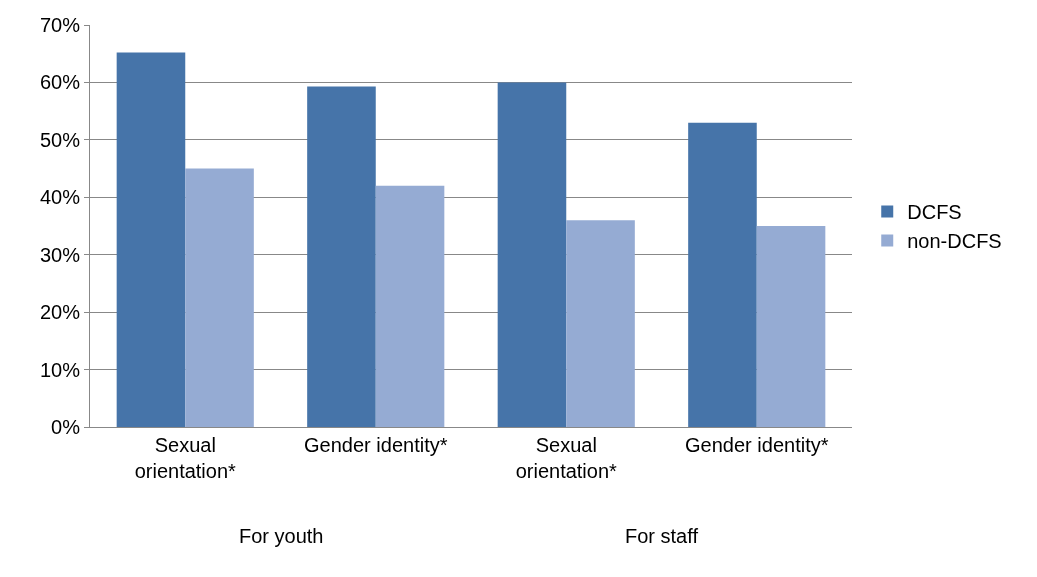  What do you see at coordinates (662, 536) in the screenshot?
I see `text: For staff` at bounding box center [662, 536].